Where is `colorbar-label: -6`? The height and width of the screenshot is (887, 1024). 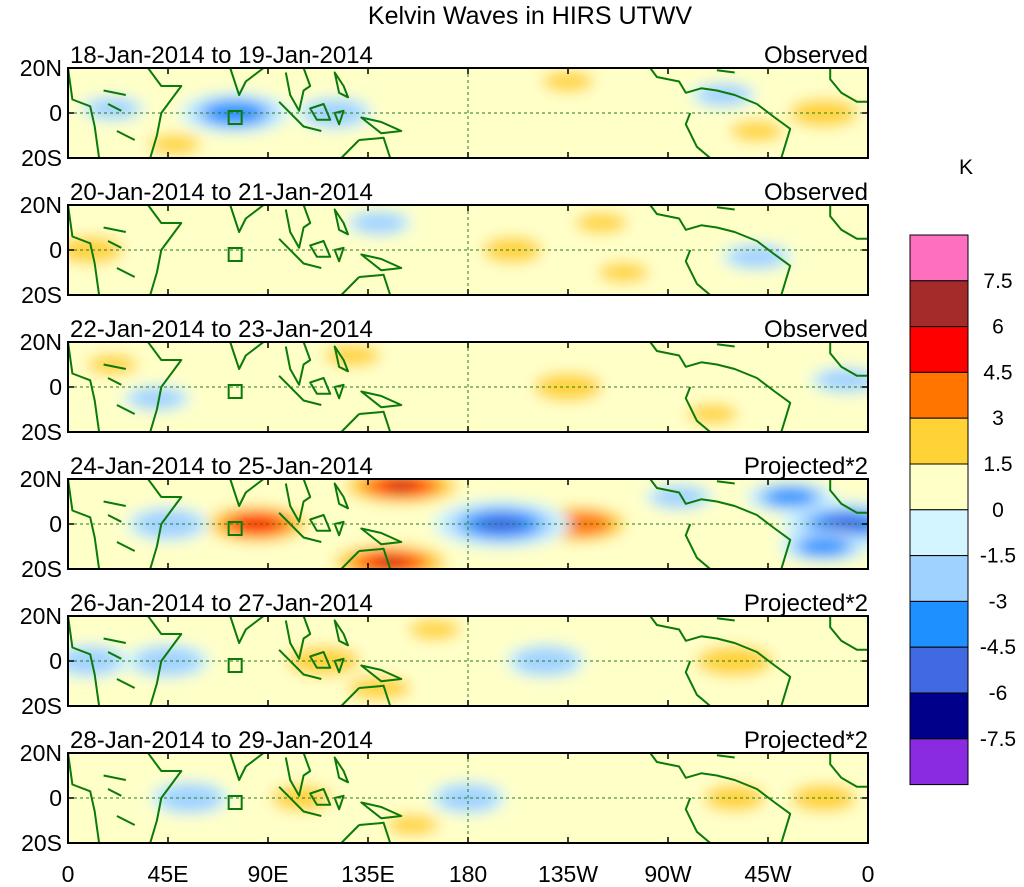
colorbar-label: -6 is located at coordinates (998, 693).